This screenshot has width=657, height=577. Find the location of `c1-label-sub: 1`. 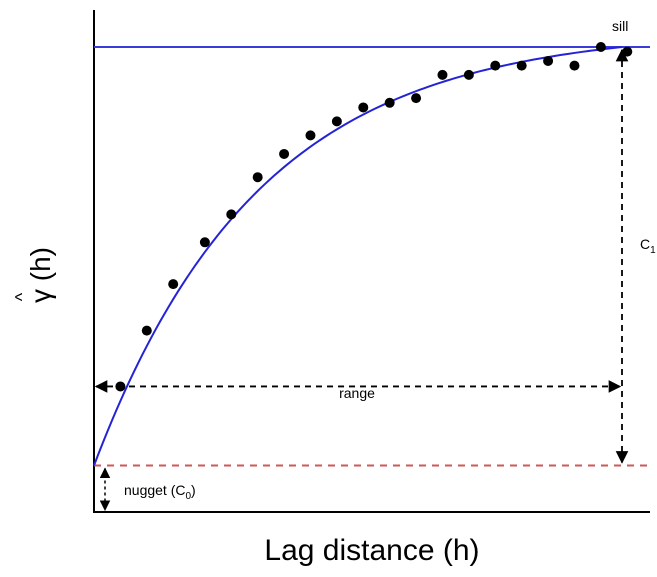

c1-label-sub: 1 is located at coordinates (653, 250).